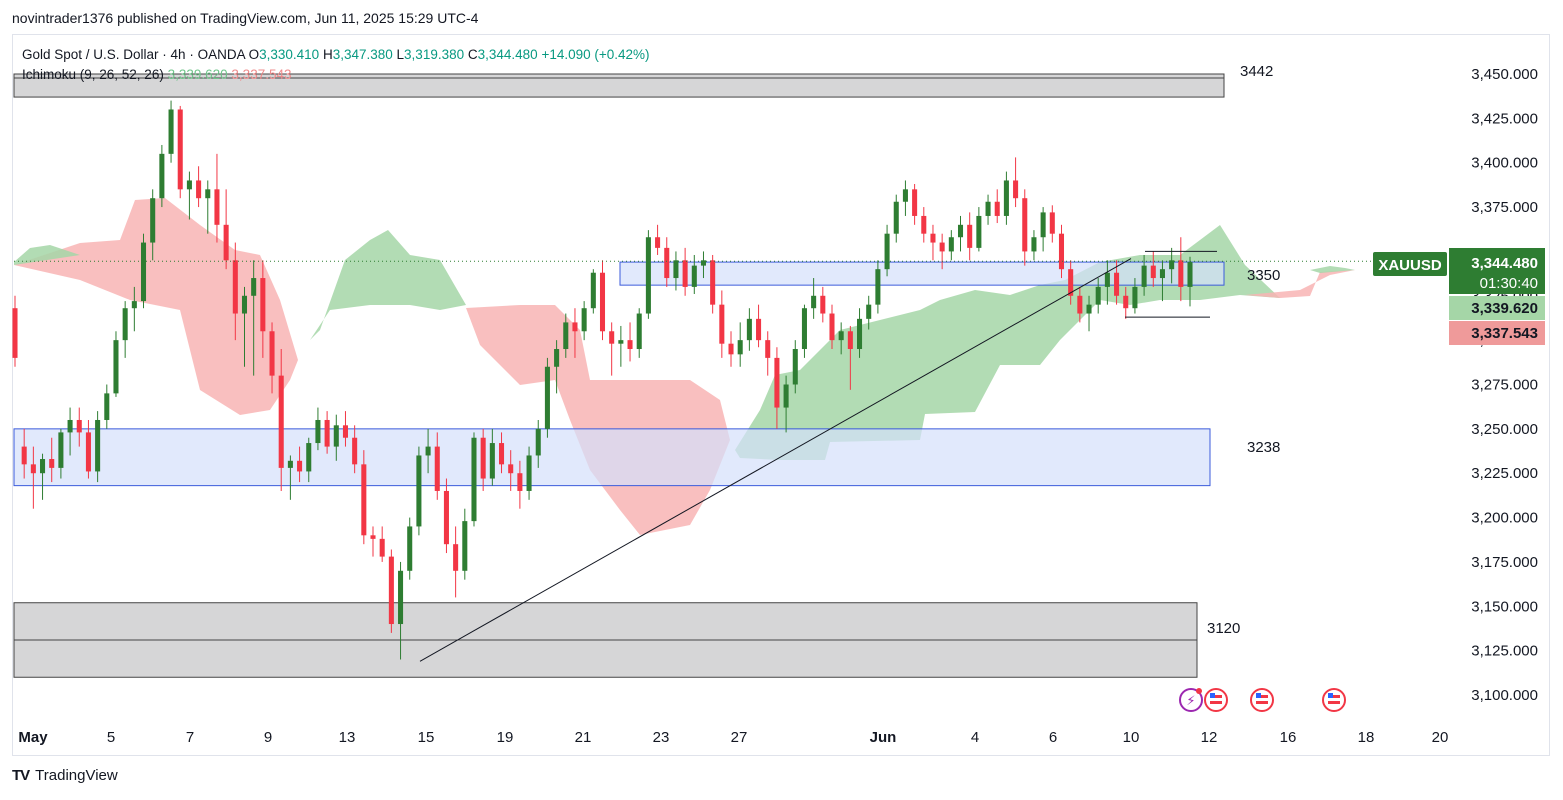 Image resolution: width=1563 pixels, height=800 pixels. What do you see at coordinates (197, 74) in the screenshot?
I see `legend-span-a: 3,339.620` at bounding box center [197, 74].